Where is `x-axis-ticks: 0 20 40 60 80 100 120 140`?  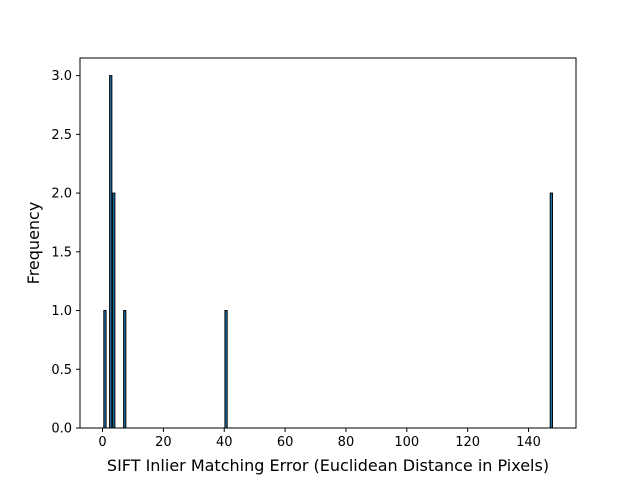
x-axis-ticks: 0 20 40 60 80 100 120 140 is located at coordinates (319, 439).